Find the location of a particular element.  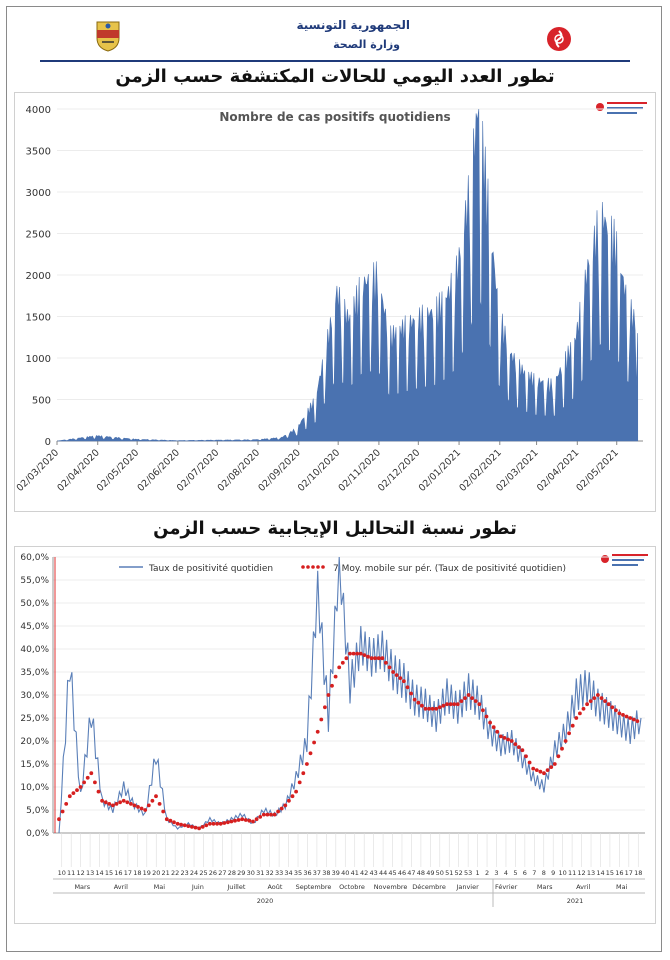

chart2-y-tick-label: 45,0% is located at coordinates (34, 627).